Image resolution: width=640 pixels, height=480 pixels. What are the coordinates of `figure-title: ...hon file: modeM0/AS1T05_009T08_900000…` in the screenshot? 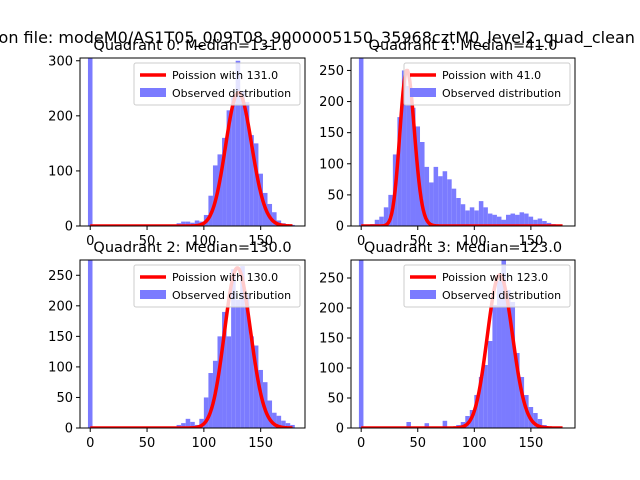 It's located at (317, 38).